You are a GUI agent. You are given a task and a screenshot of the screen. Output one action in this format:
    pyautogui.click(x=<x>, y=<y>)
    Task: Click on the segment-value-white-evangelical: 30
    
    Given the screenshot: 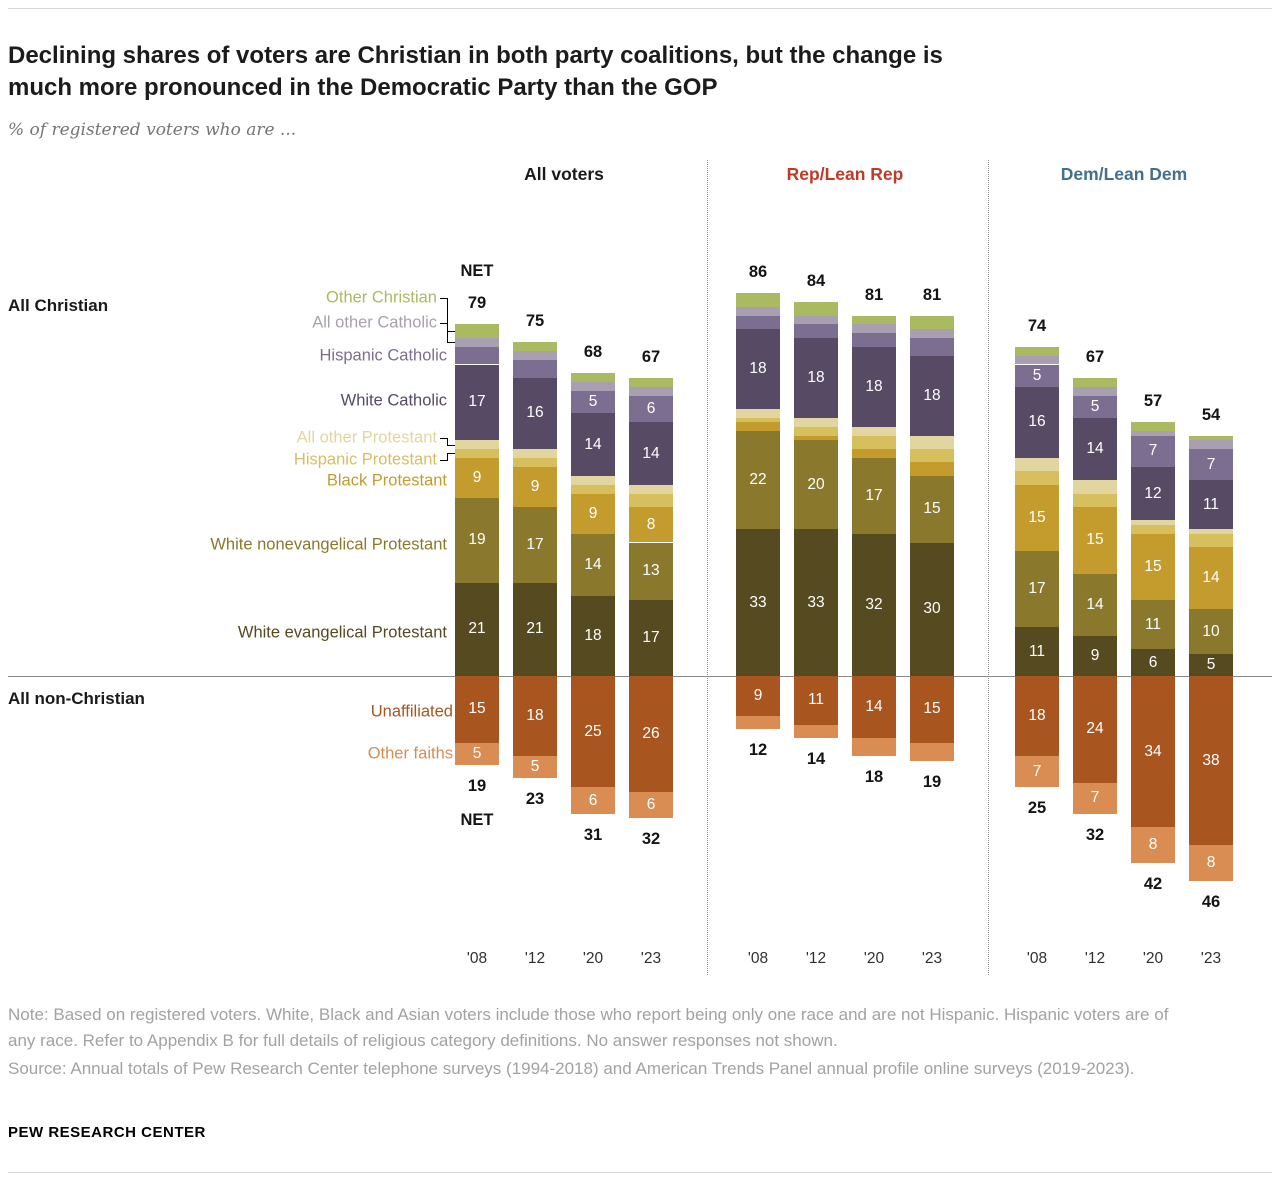 What is the action you would take?
    pyautogui.click(x=932, y=609)
    